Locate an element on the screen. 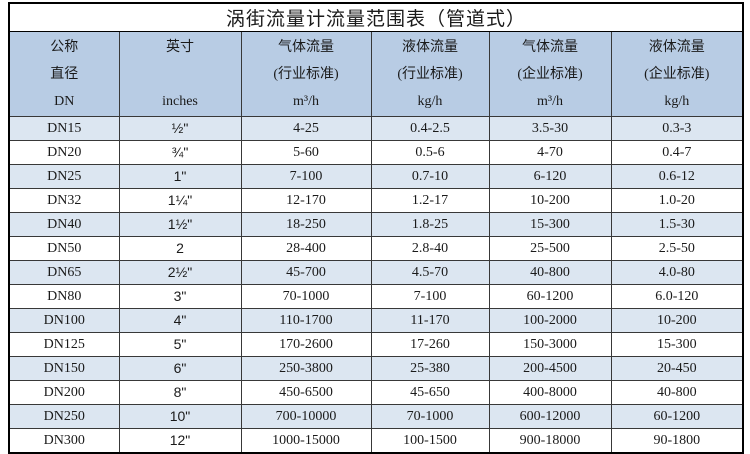 This screenshot has width=750, height=454. column-header-dn: 公称 直径 DN is located at coordinates (64, 74).